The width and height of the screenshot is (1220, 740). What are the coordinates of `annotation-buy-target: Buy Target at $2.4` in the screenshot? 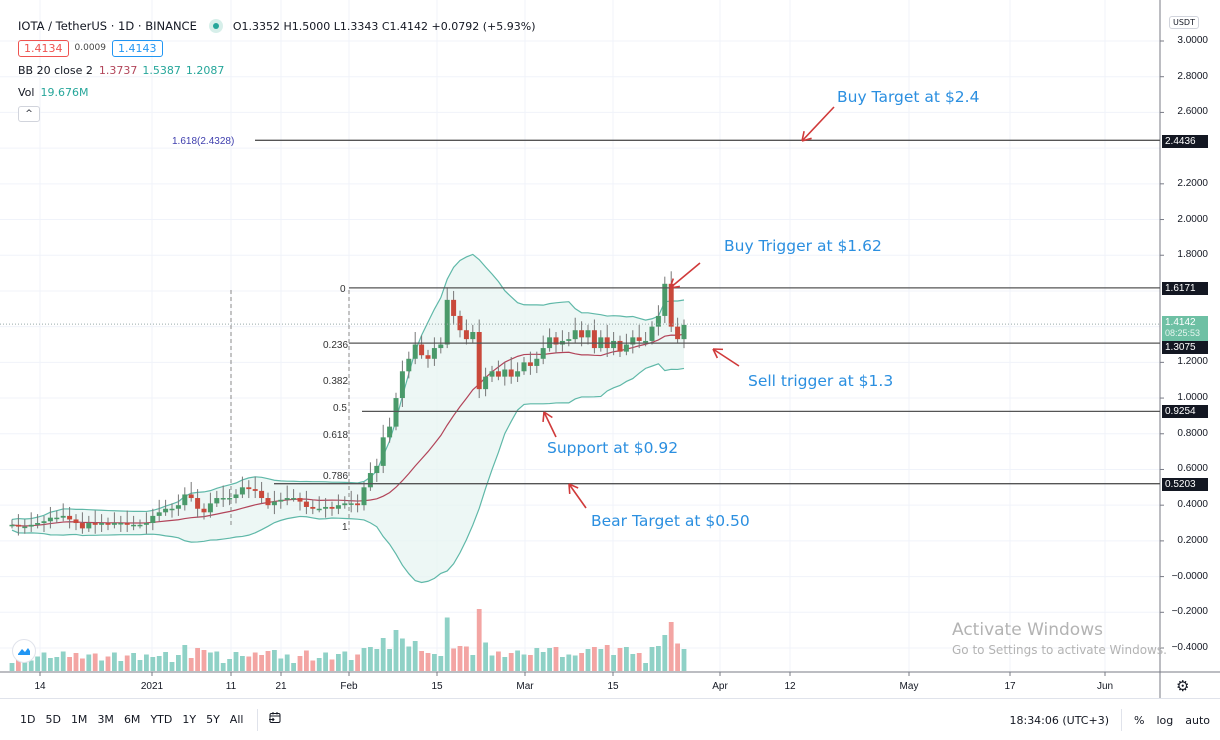 It's located at (908, 97).